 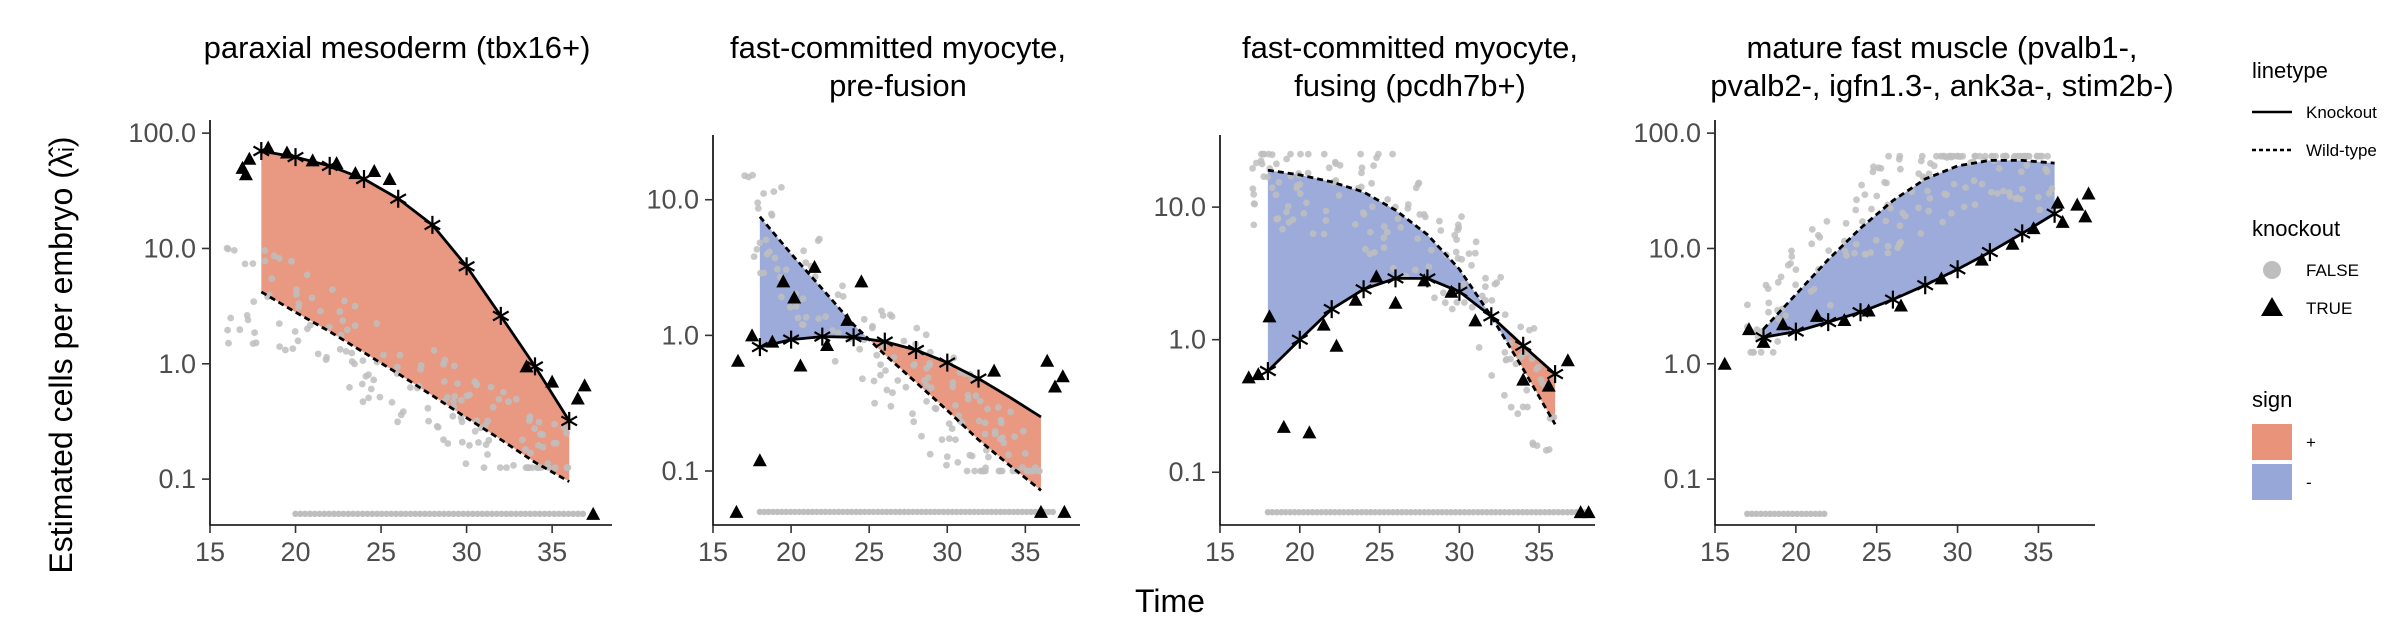 I want to click on x-tick-label: 20, so click(x=1300, y=552).